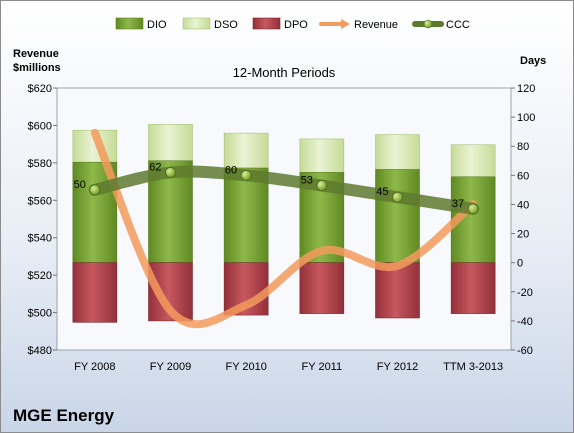 The image size is (574, 433). Describe the element at coordinates (345, 24) in the screenshot. I see `legend-arrow-icon` at that location.